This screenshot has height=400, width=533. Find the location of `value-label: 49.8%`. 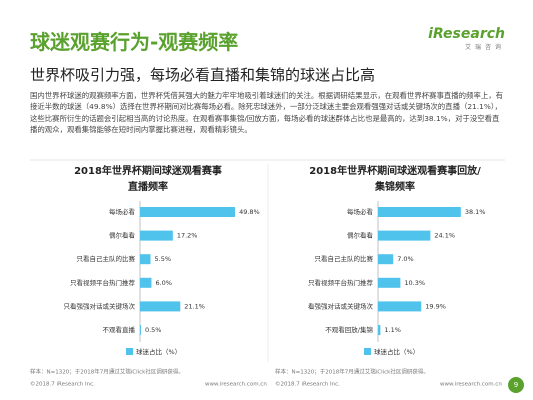

value-label: 49.8% is located at coordinates (249, 212).